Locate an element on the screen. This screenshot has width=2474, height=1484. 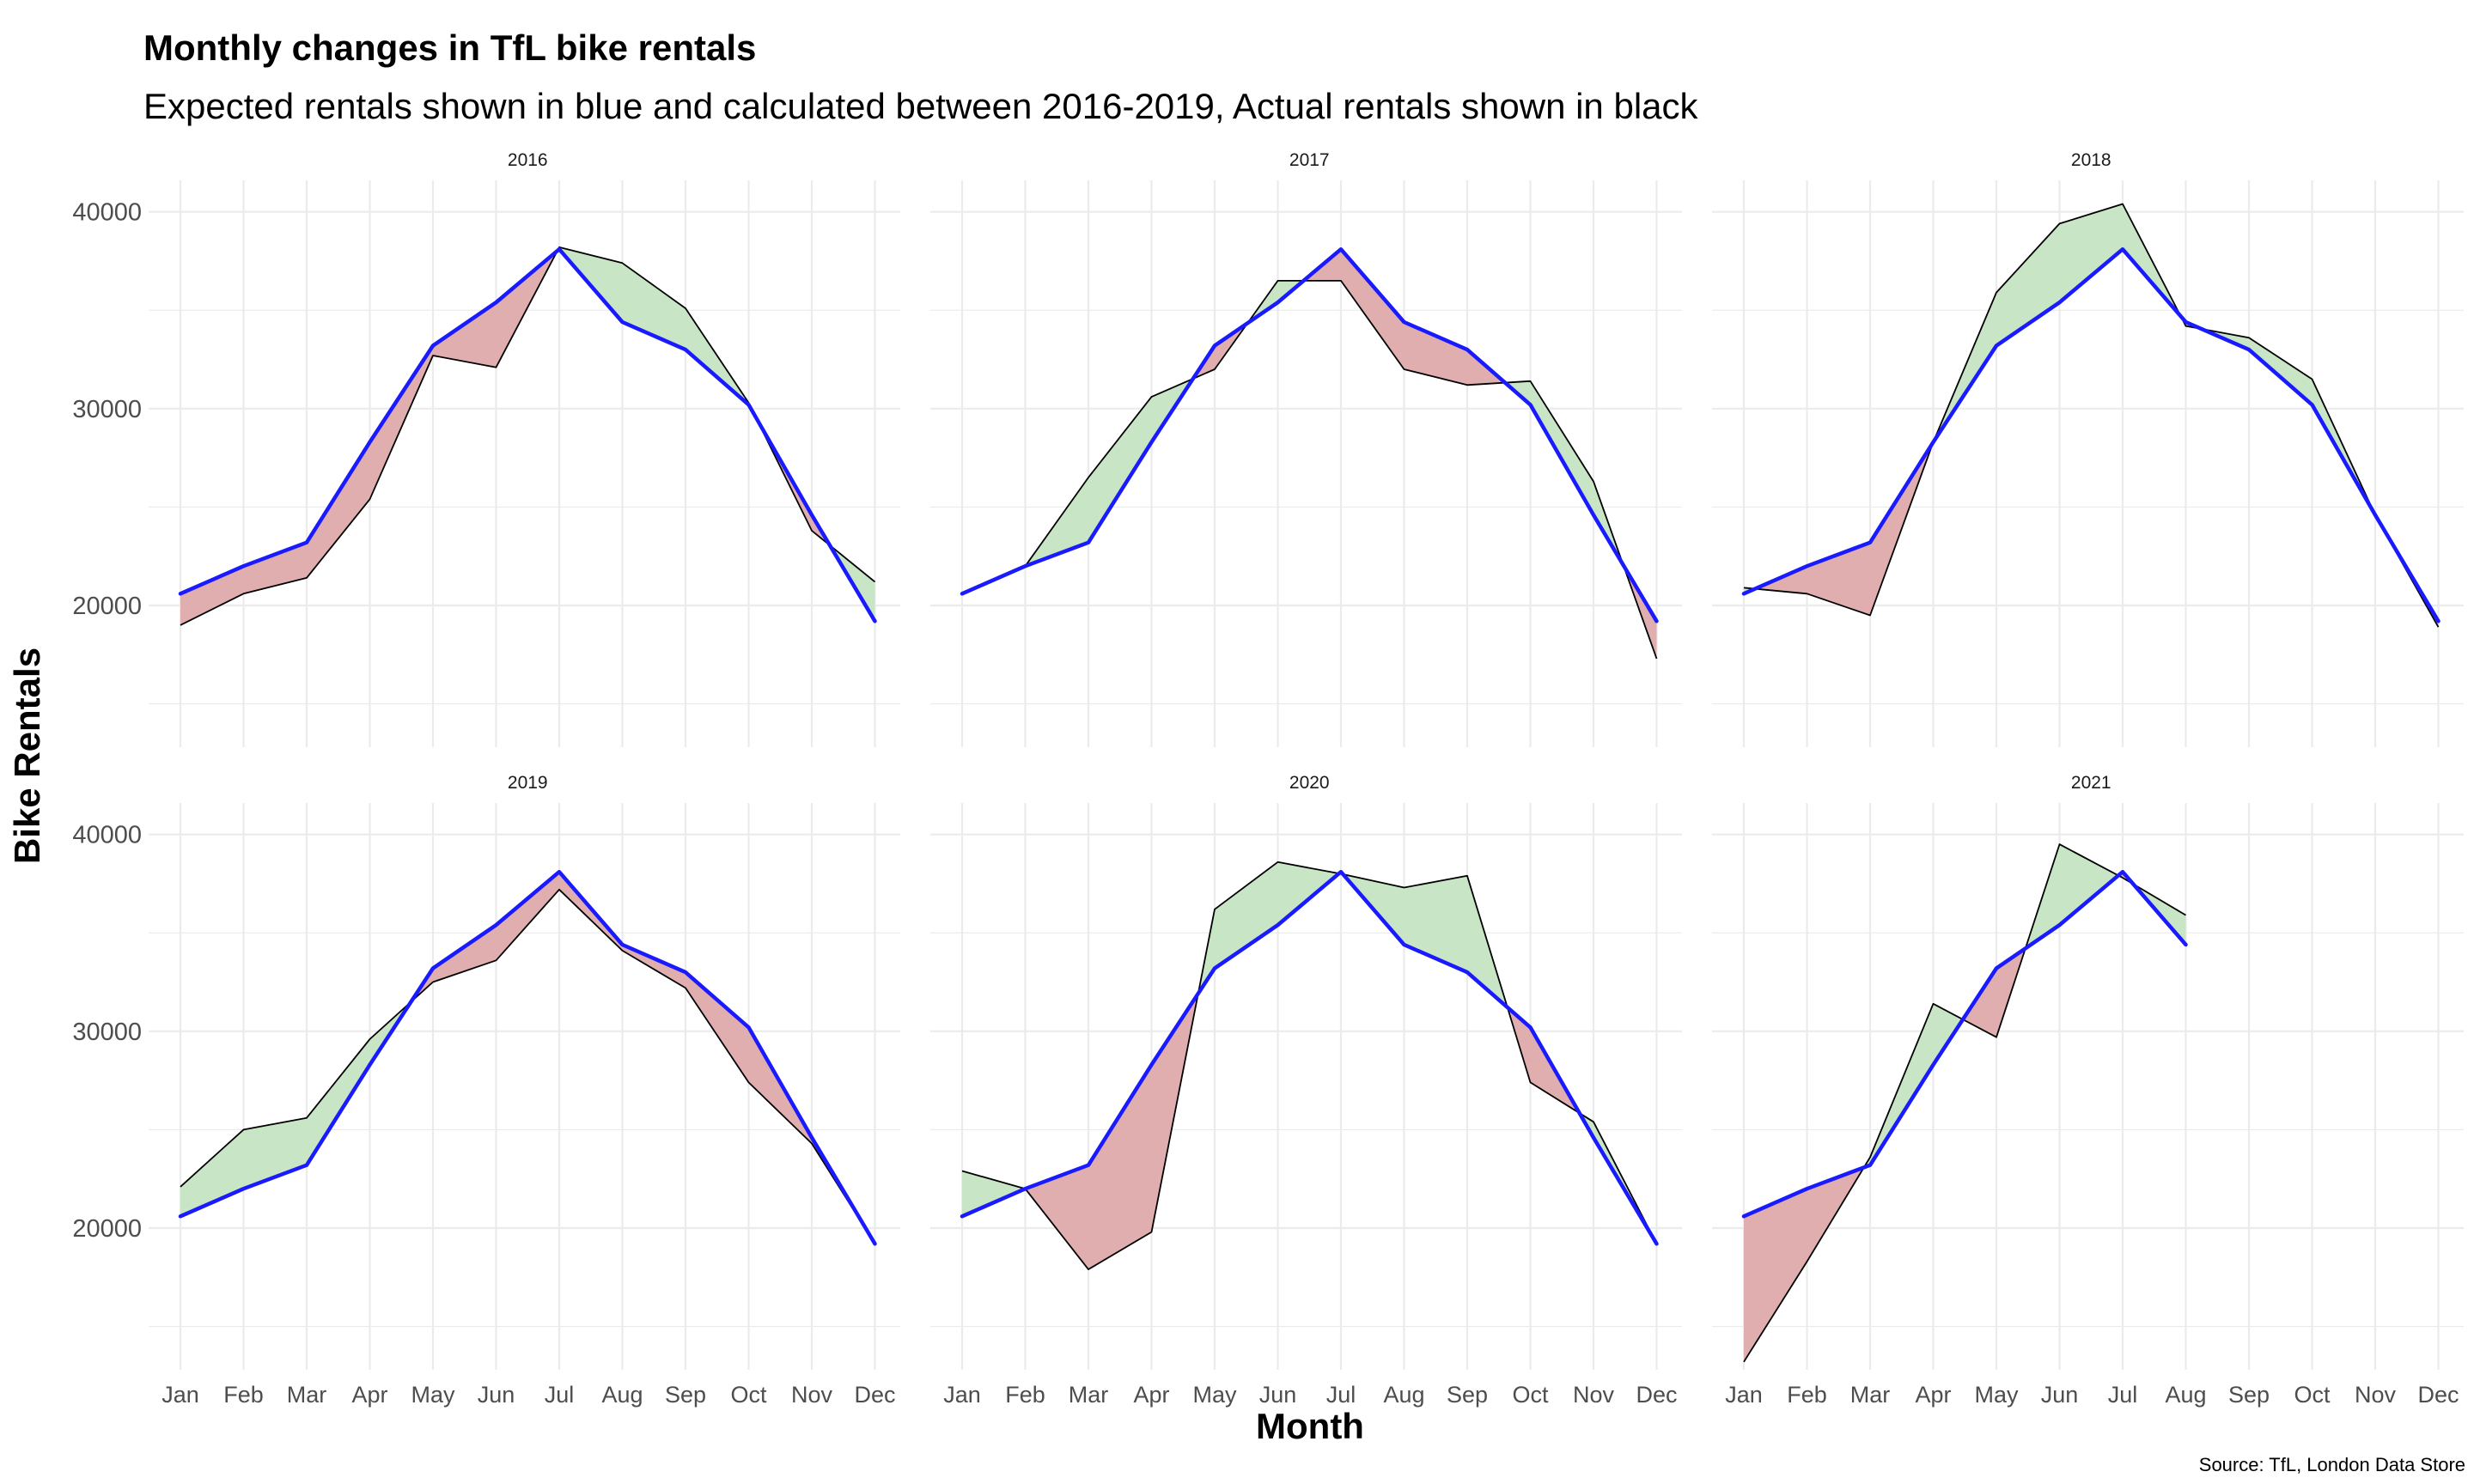
source-caption: Source: TfL, London Data Store is located at coordinates (2331, 1464).